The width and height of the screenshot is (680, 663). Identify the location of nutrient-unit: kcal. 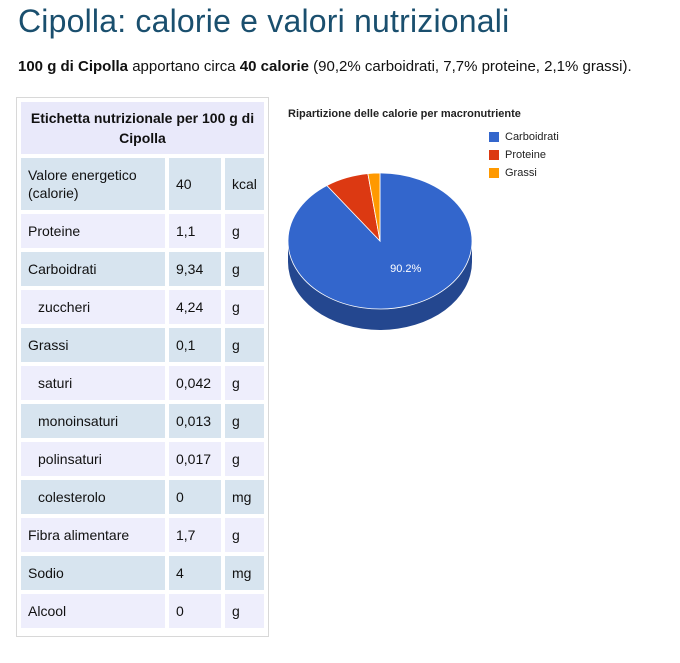
(244, 184).